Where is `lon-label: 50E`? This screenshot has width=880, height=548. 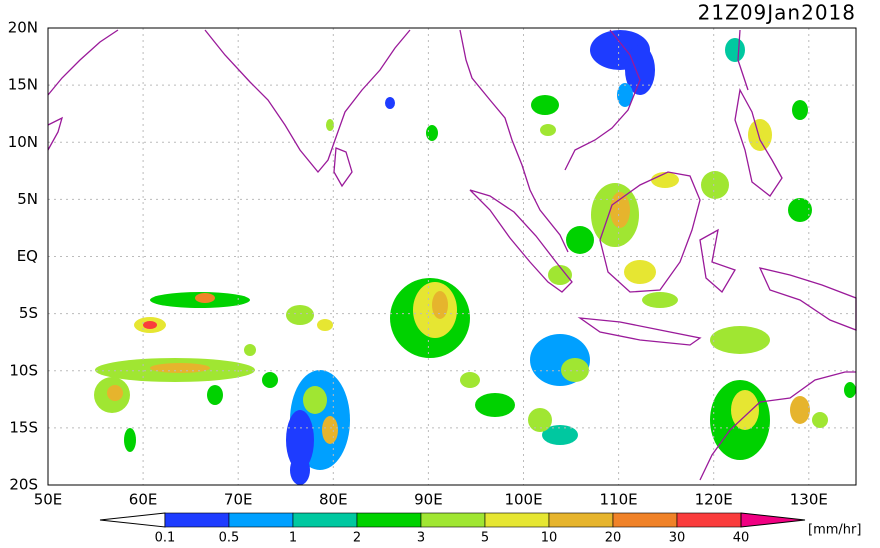 lon-label: 50E is located at coordinates (48, 500).